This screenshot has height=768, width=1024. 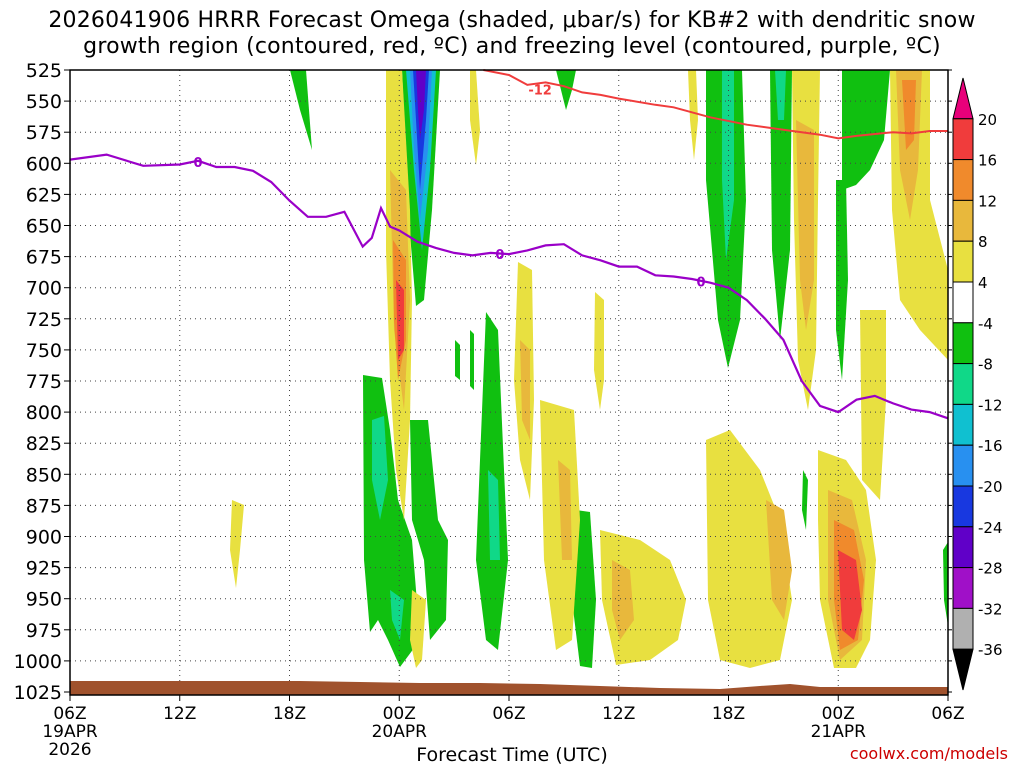 I want to click on y-tick-label: 850, so click(x=44, y=475).